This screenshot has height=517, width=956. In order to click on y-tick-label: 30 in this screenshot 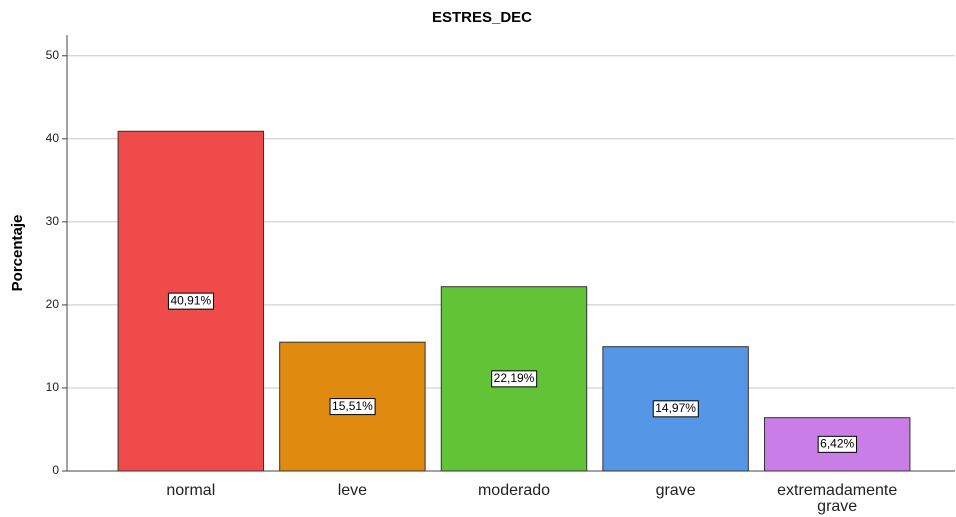, I will do `click(53, 221)`.